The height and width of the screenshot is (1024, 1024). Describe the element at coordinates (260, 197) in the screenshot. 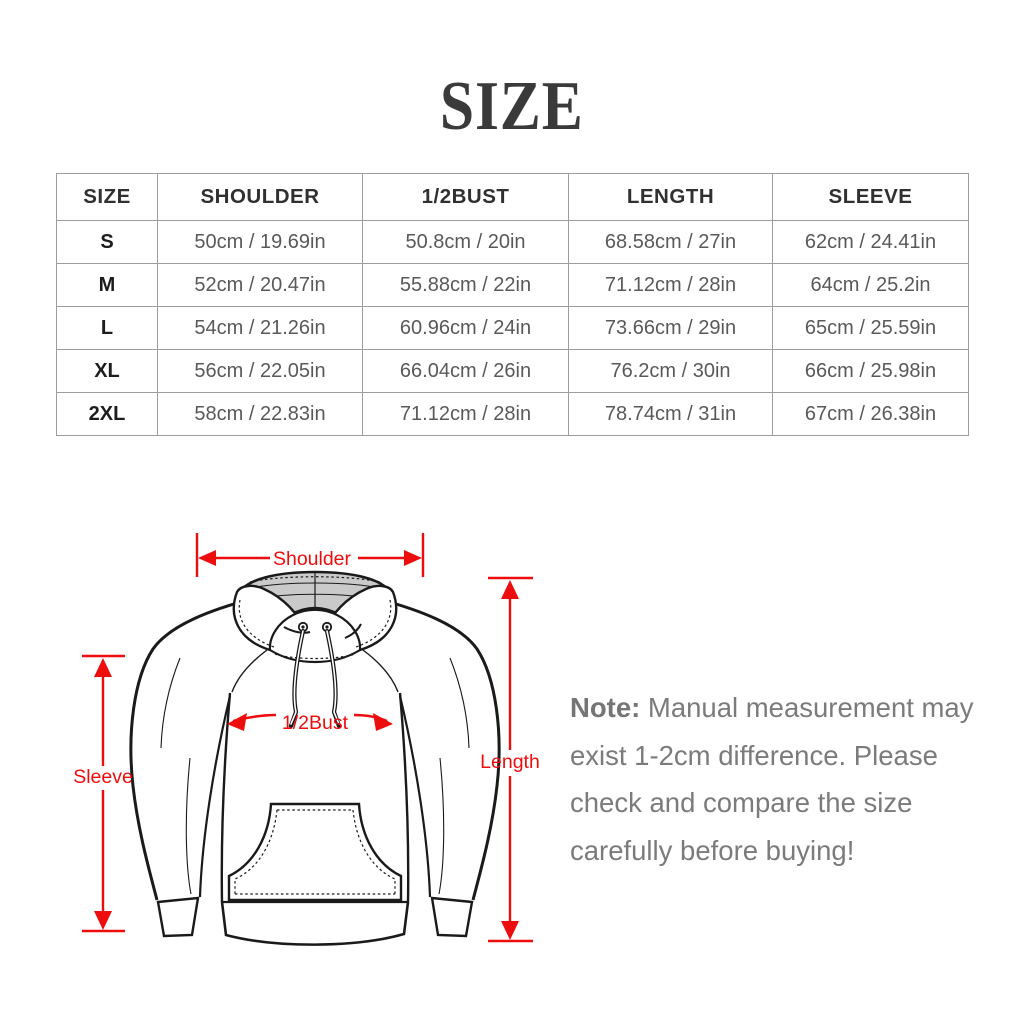

I see `col-header-shoulder: SHOULDER` at that location.